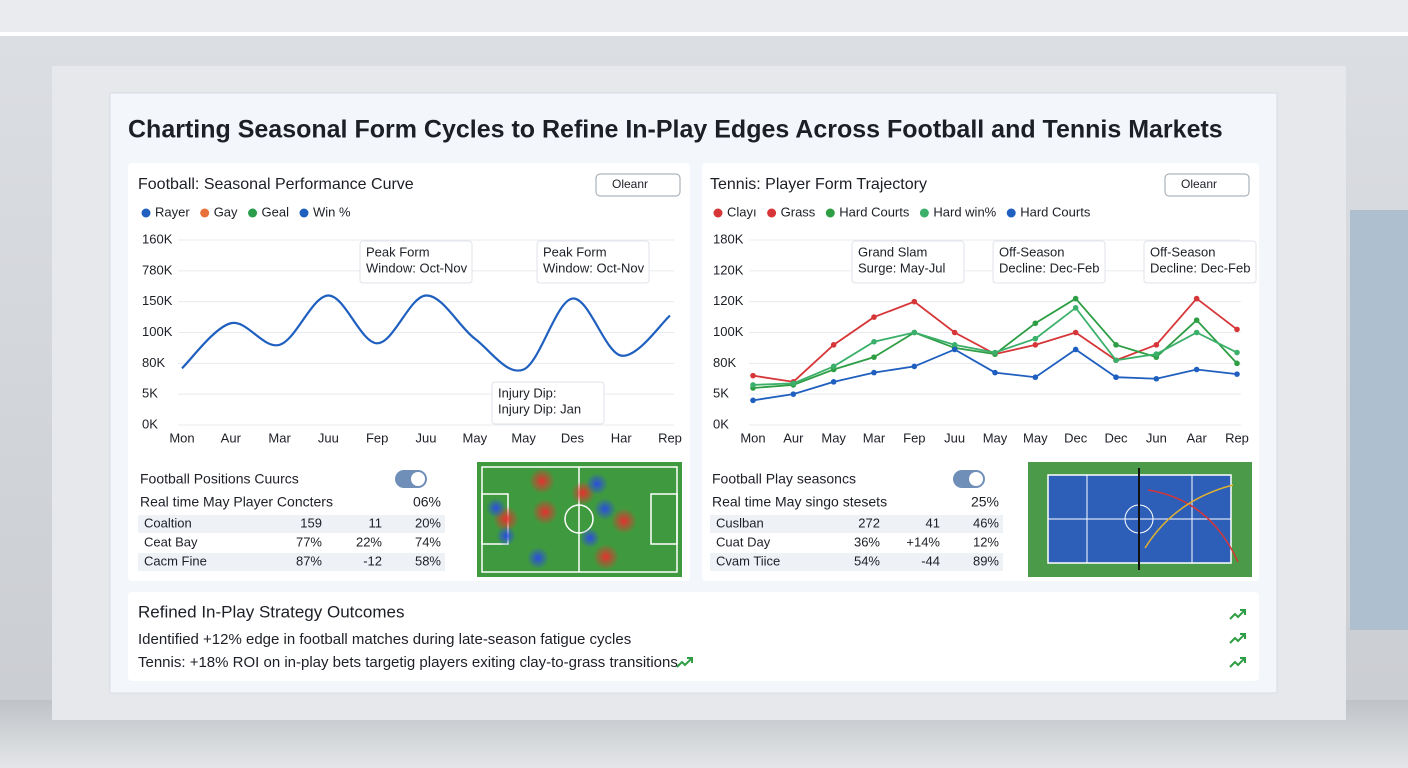  Describe the element at coordinates (428, 560) in the screenshot. I see `table-cell: 58%` at that location.